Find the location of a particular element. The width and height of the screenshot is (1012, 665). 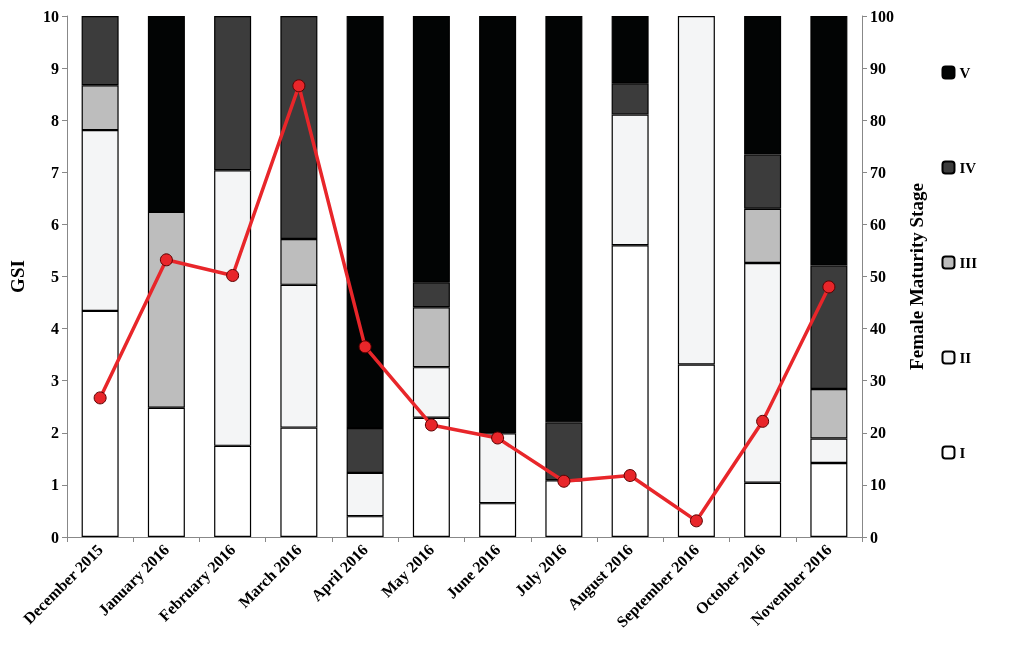

y-tick-label: 8 is located at coordinates (55, 120).